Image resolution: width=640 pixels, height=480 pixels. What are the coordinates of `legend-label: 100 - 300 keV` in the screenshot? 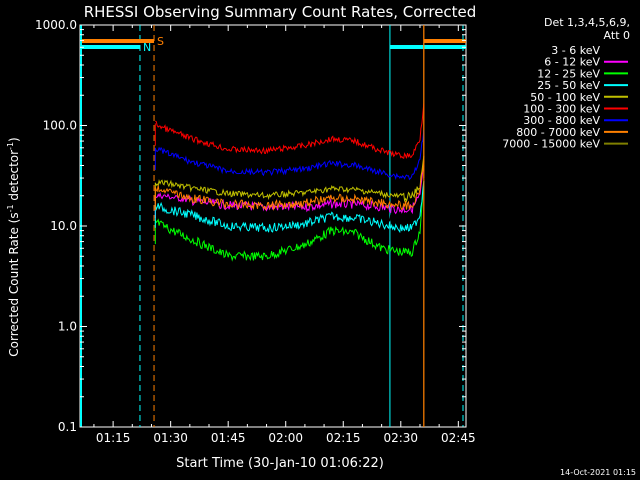 It's located at (561, 109).